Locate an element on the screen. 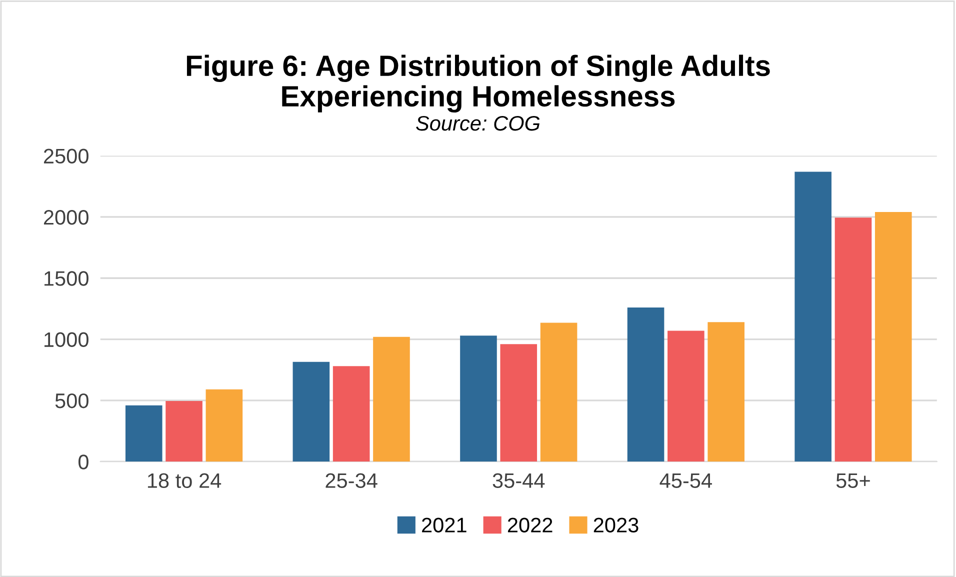 Image resolution: width=956 pixels, height=577 pixels. legend-label: 2021 is located at coordinates (444, 525).